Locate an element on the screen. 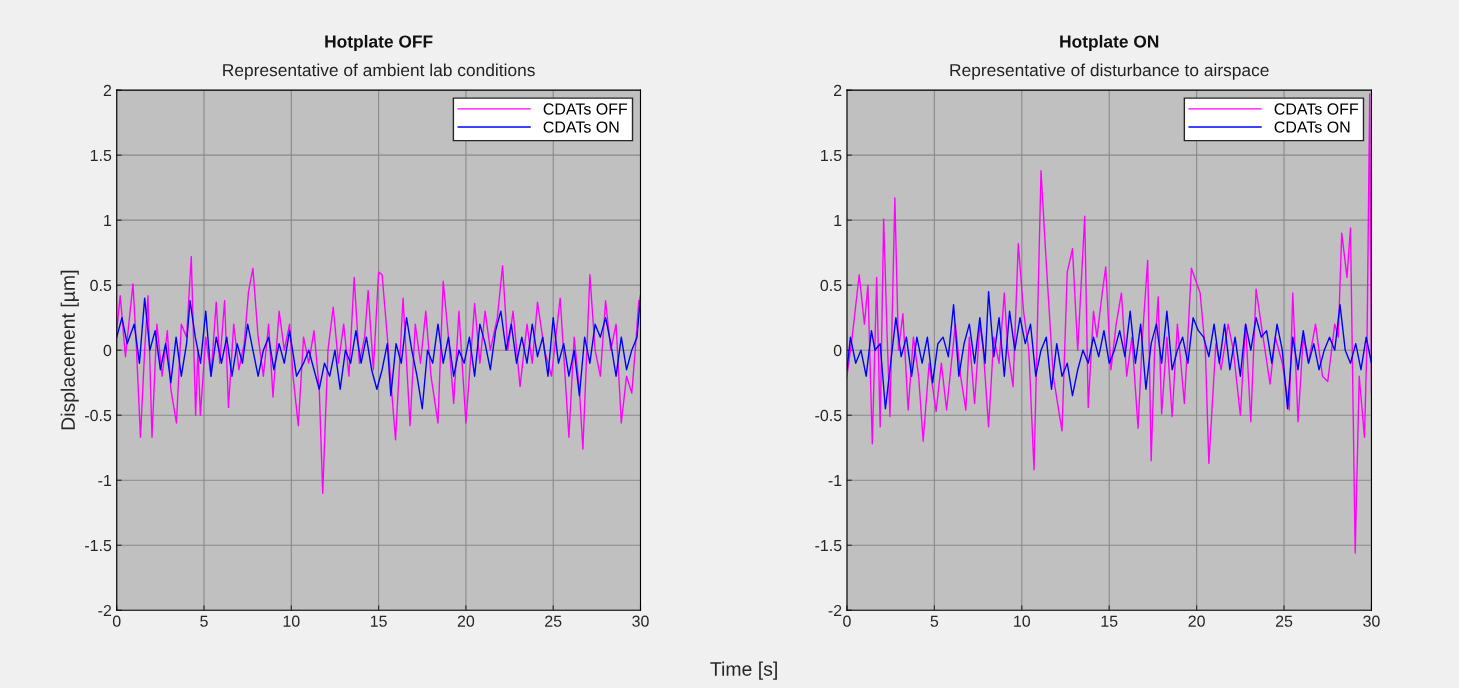 The height and width of the screenshot is (688, 1459). chart-subtitle: Representative of disturbance to airspace is located at coordinates (1109, 71).